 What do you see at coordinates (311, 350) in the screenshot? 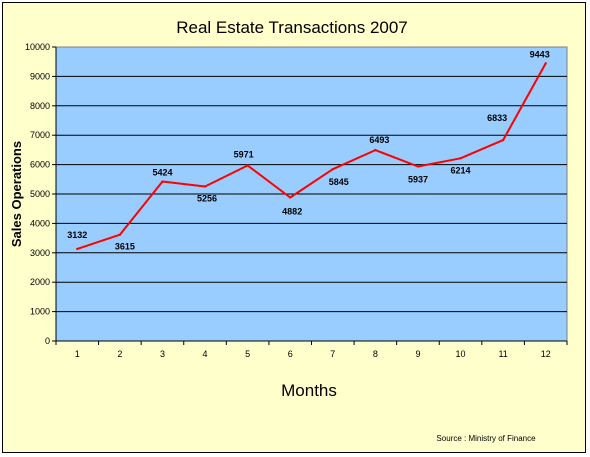
I see `x-axis-ticks: 1 2 3 4 5 6 7 8 9 10 11 12` at bounding box center [311, 350].